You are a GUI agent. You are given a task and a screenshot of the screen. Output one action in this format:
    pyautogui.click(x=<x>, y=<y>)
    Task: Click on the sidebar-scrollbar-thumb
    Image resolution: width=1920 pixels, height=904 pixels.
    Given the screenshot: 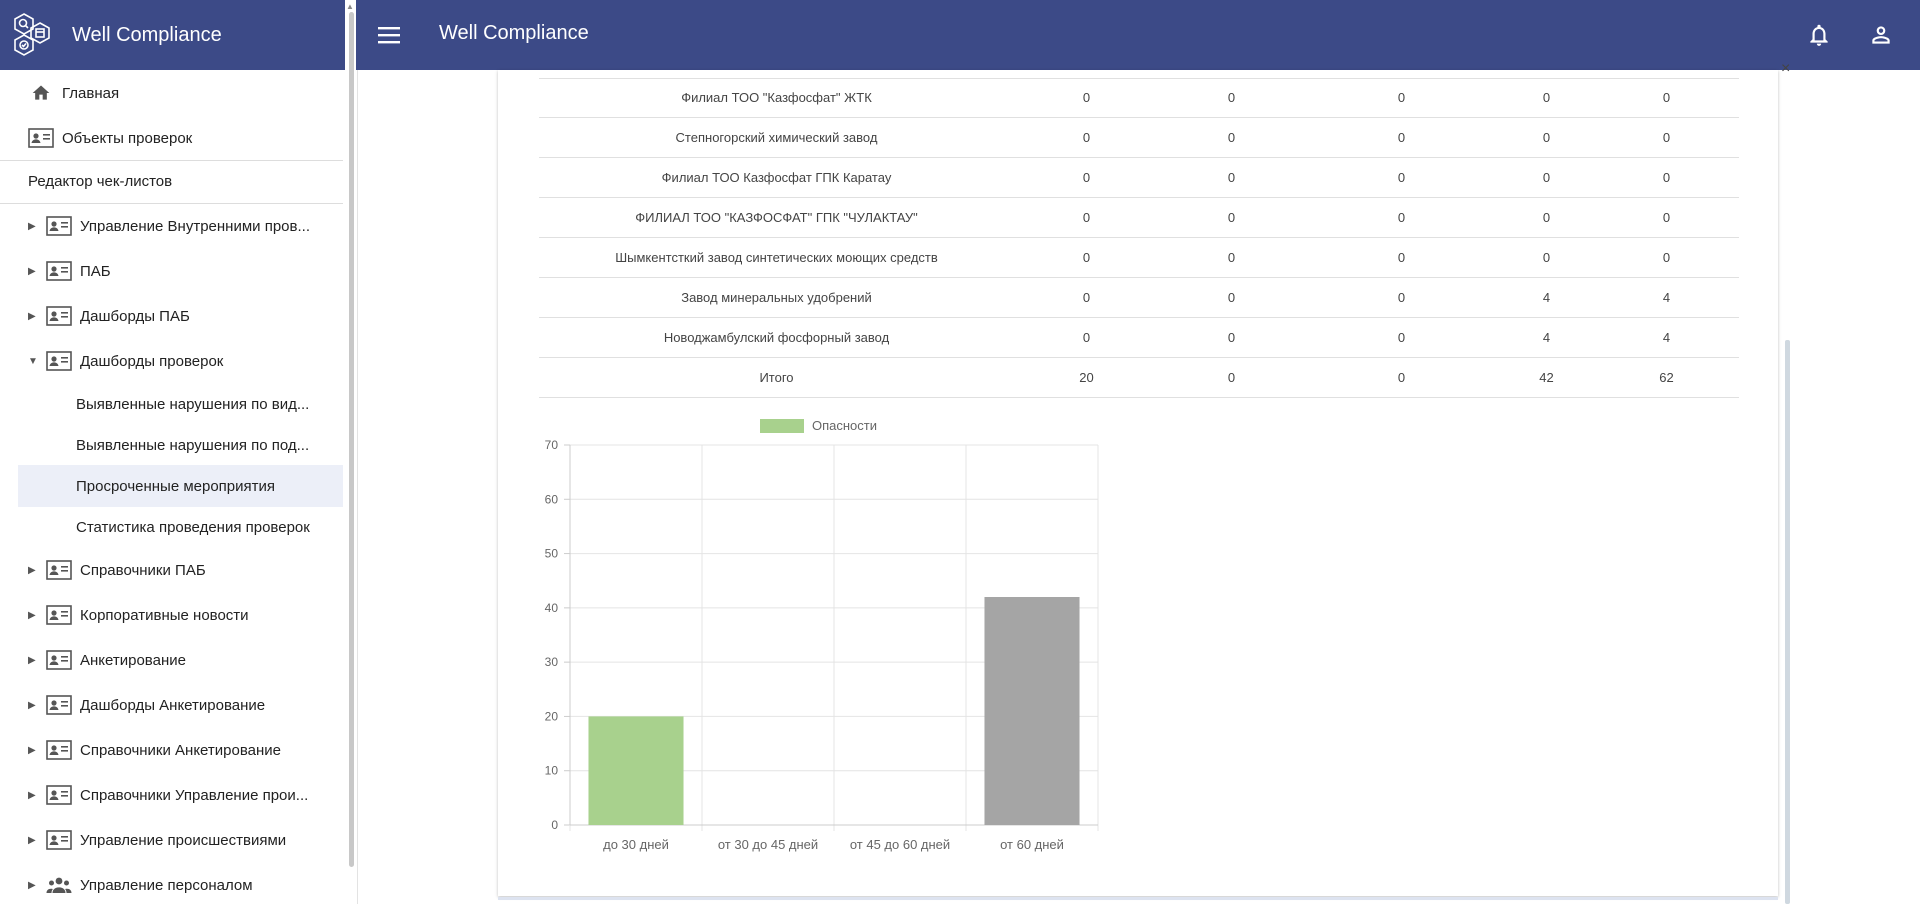 What is the action you would take?
    pyautogui.click(x=351, y=439)
    